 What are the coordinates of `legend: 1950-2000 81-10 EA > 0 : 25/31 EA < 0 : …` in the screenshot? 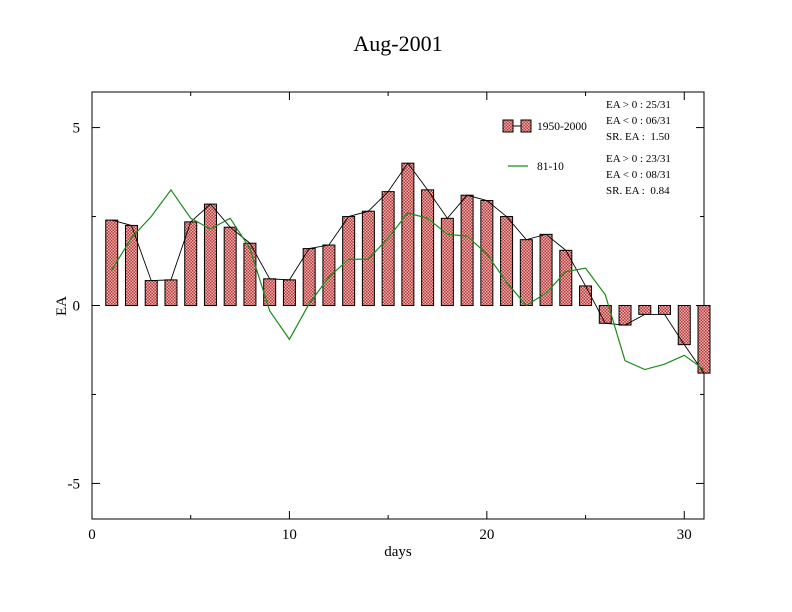 It's located at (586, 148).